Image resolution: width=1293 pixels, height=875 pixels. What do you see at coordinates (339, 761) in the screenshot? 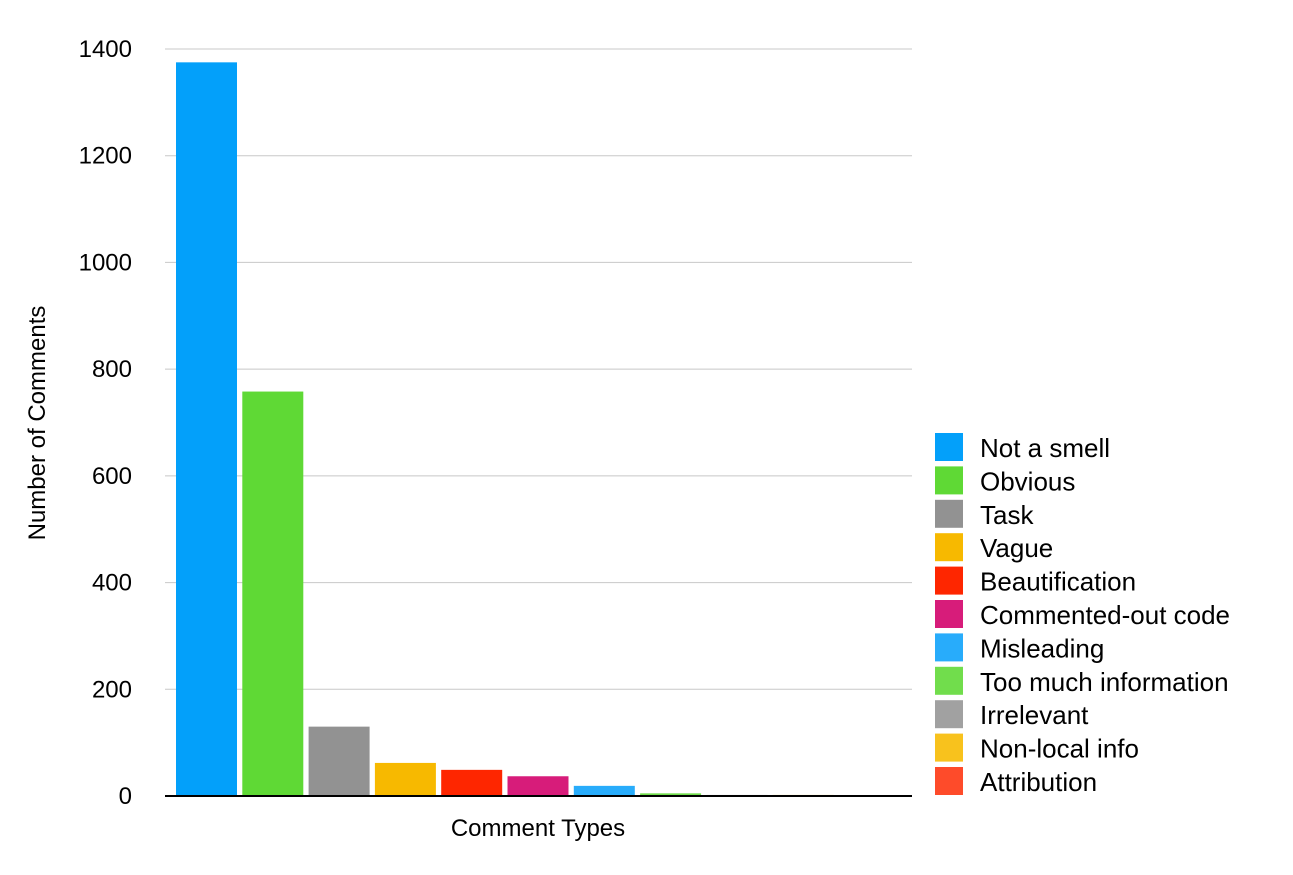
I see `bar-task` at bounding box center [339, 761].